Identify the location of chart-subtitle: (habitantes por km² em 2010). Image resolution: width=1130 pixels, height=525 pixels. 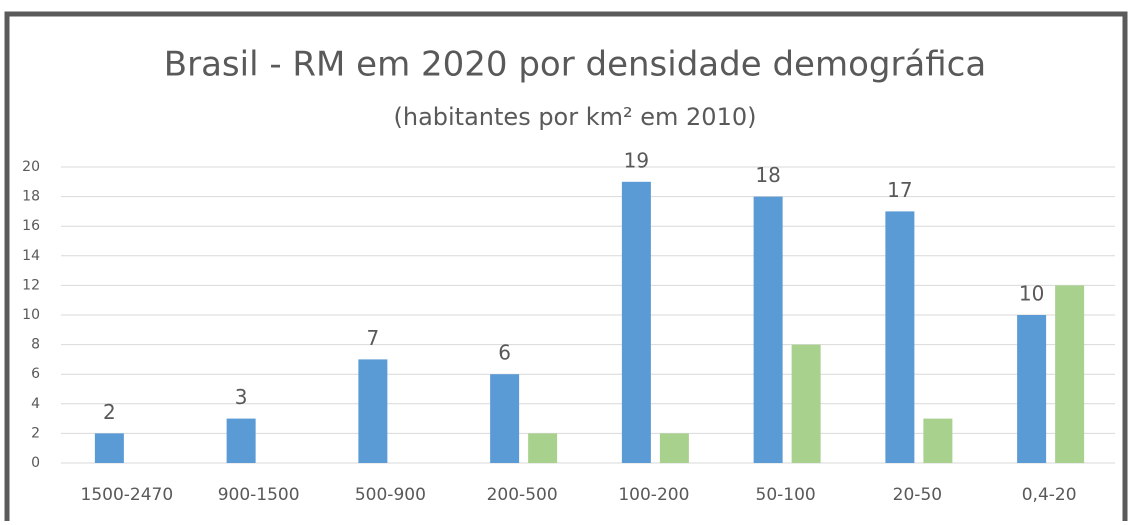
(575, 117).